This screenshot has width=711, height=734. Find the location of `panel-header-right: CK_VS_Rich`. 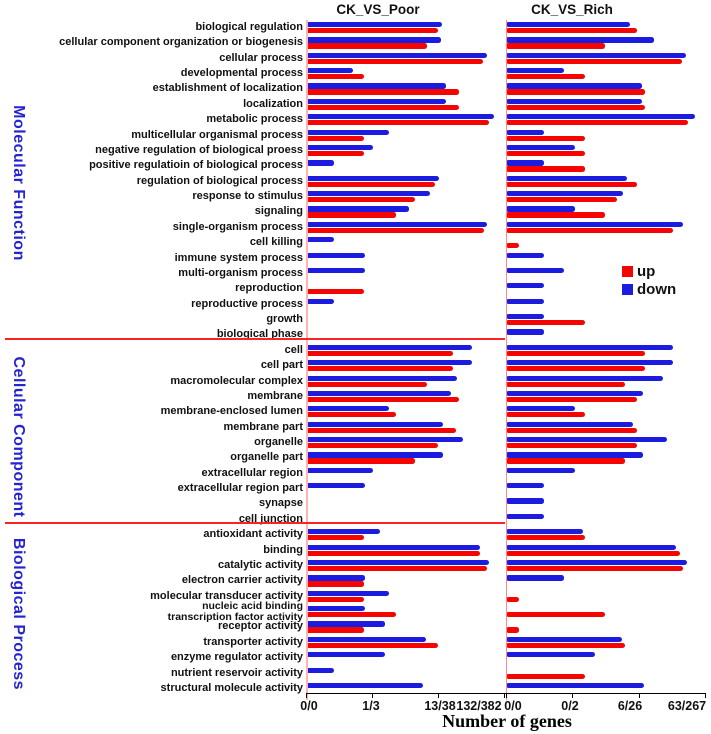

panel-header-right: CK_VS_Rich is located at coordinates (572, 9).